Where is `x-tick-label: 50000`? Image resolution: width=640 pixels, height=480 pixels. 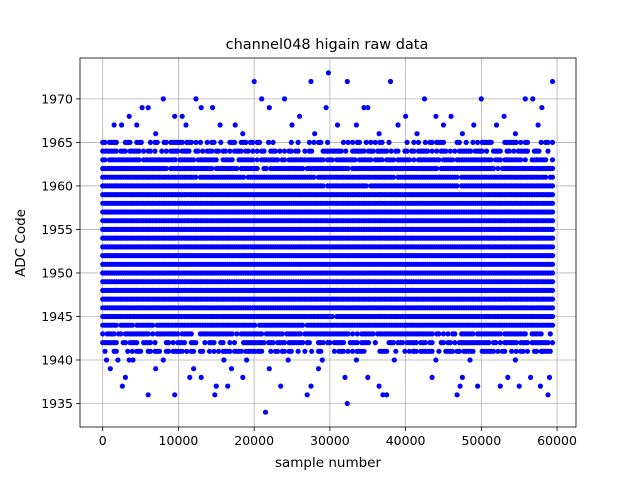 x-tick-label: 50000 is located at coordinates (481, 440).